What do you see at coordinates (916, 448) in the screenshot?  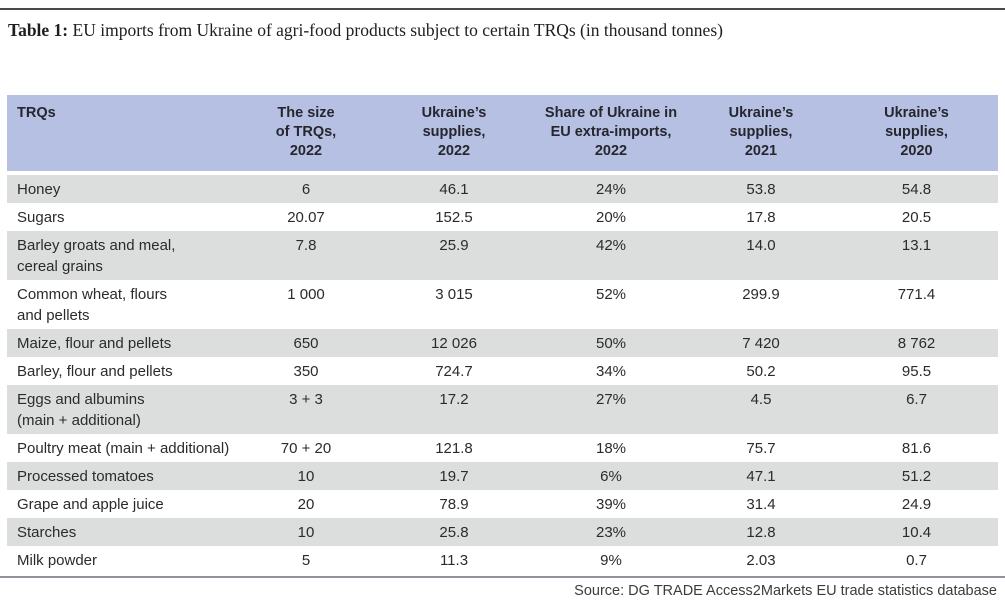 I see `value-cell: 81.6` at bounding box center [916, 448].